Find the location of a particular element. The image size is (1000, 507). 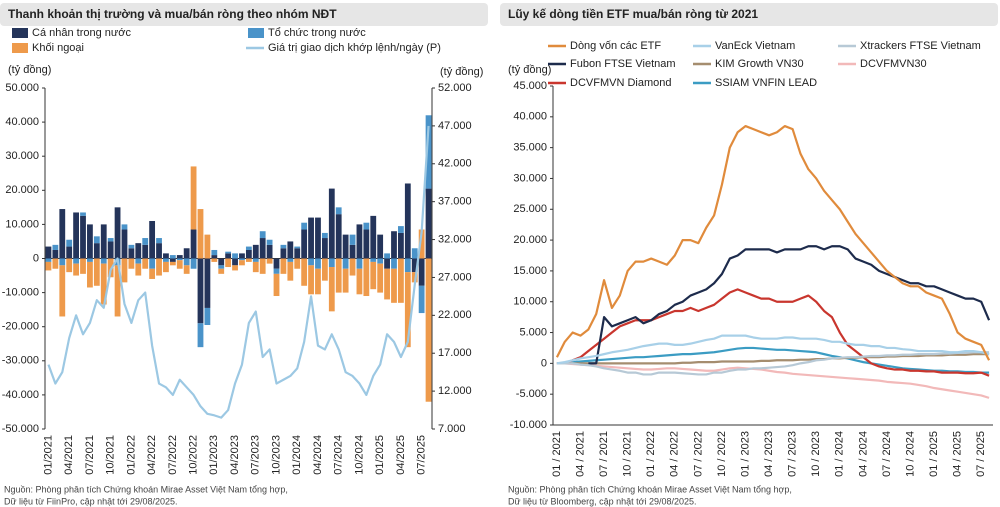

x-tick-label: 04/2023 is located at coordinates (235, 455).